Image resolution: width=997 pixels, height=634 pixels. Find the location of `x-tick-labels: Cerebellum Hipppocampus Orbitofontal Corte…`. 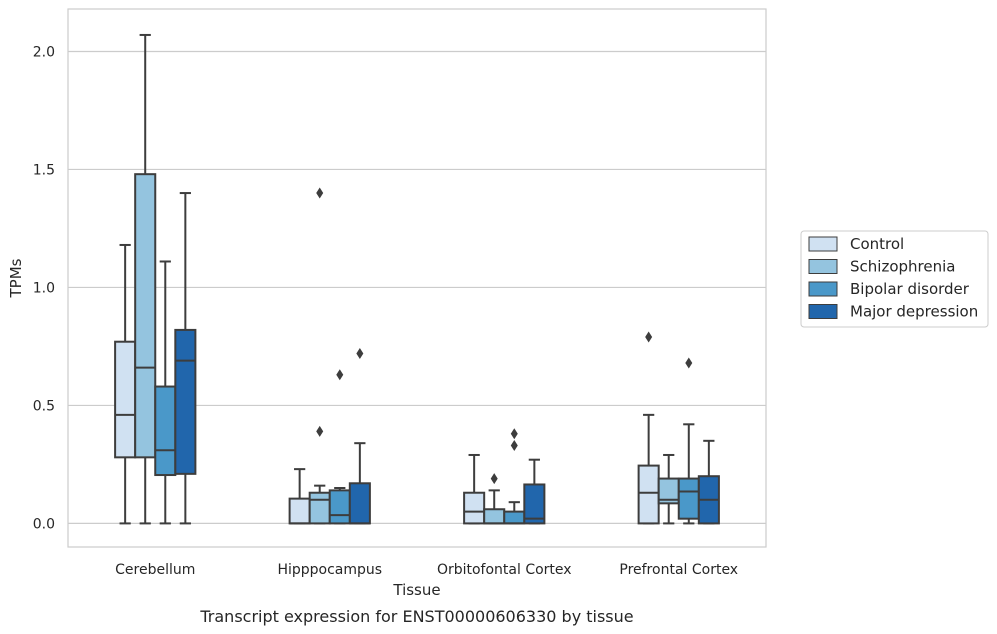

x-tick-labels: Cerebellum Hipppocampus Orbitofontal Corte… is located at coordinates (426, 570).